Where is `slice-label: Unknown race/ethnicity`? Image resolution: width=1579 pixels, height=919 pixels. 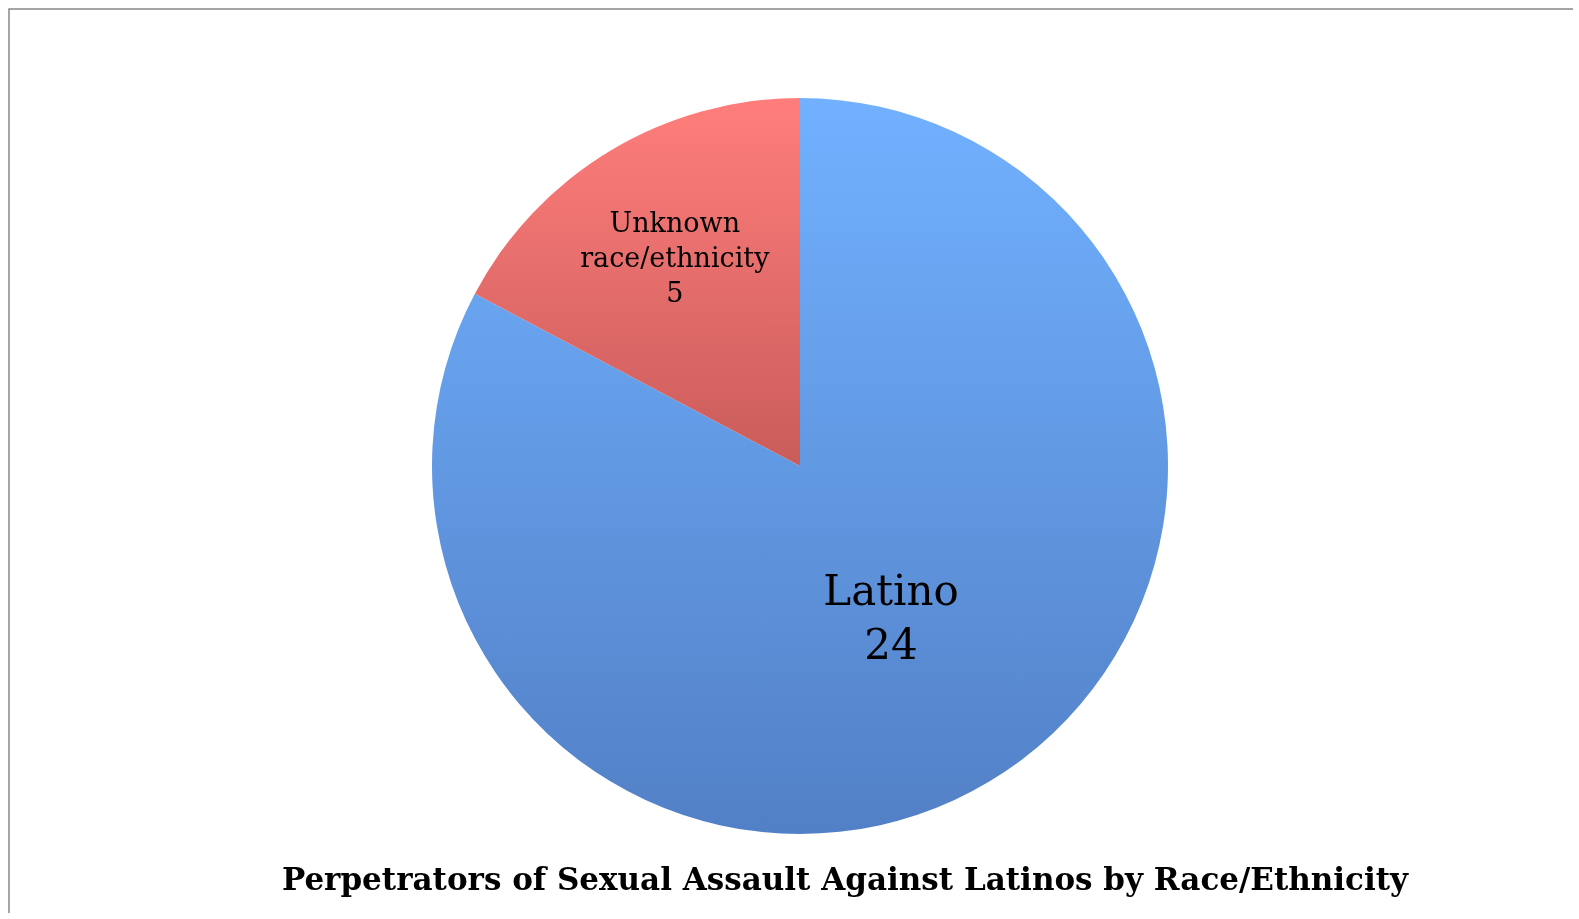 slice-label: Unknown race/ethnicity is located at coordinates (675, 240).